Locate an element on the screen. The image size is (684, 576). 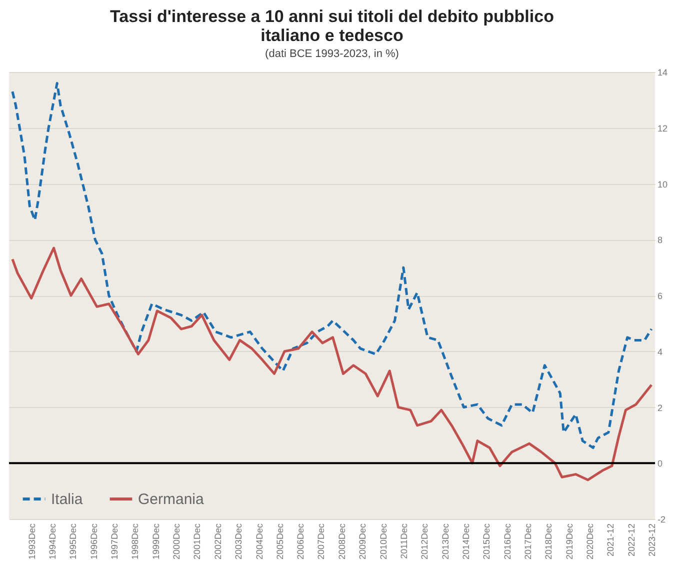
x-tick-label: 2018Dec is located at coordinates (549, 541).